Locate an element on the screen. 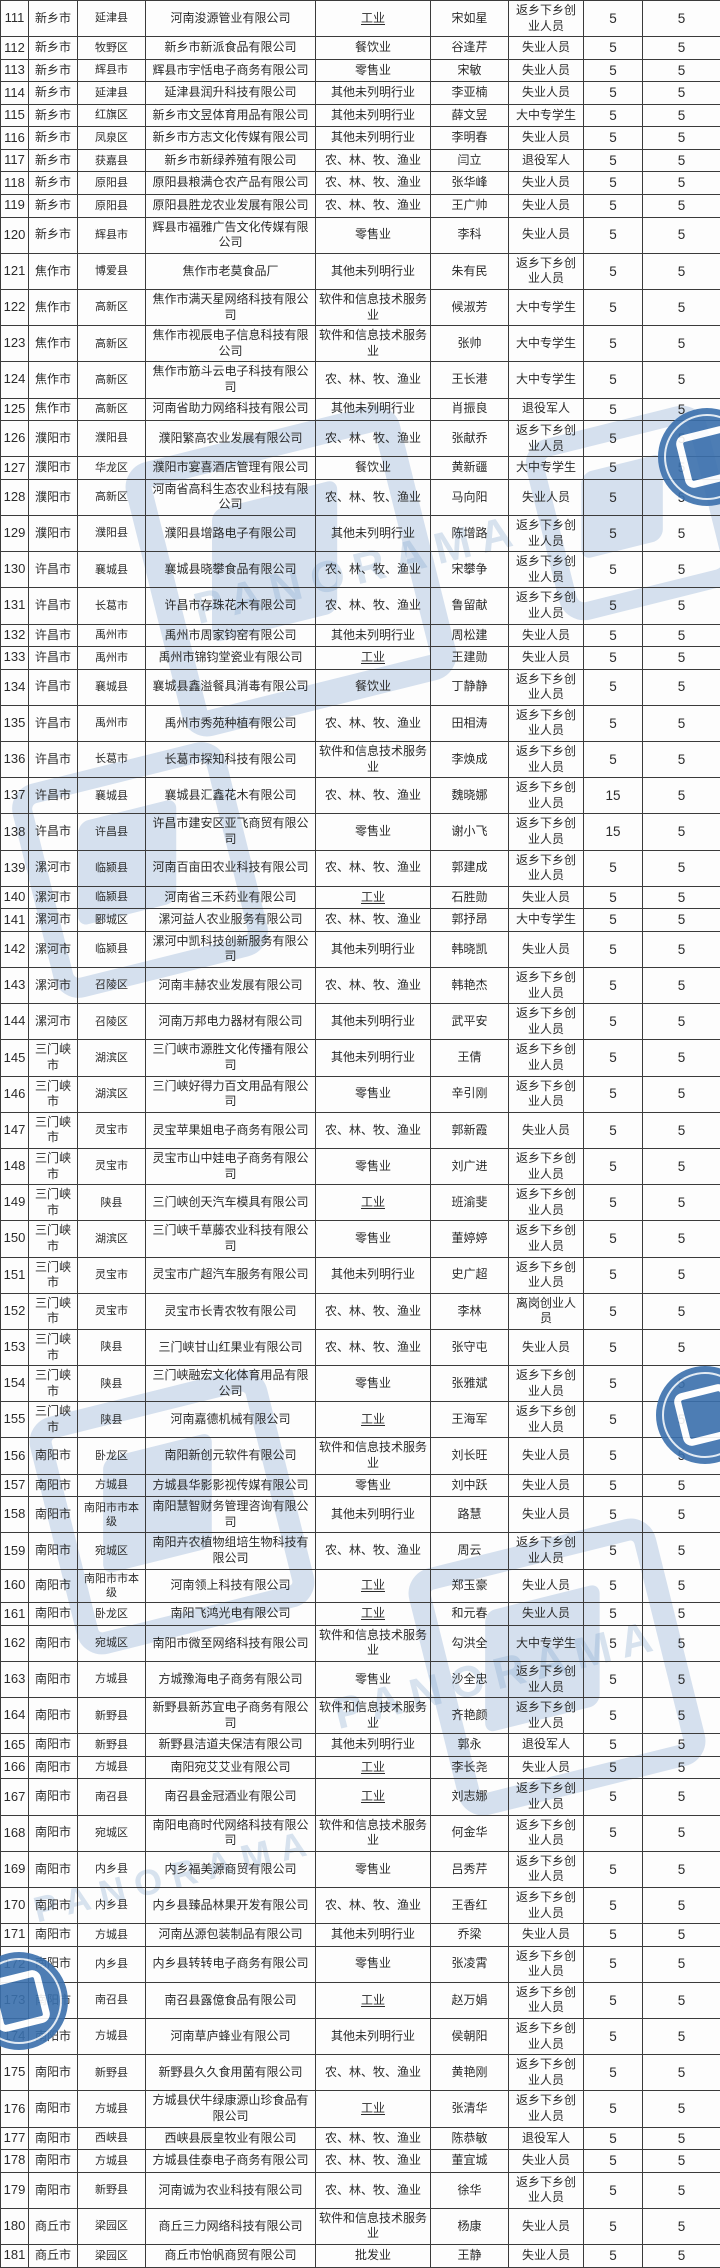 This screenshot has height=2268, width=720. cell-county: 禹州市 is located at coordinates (112, 658).